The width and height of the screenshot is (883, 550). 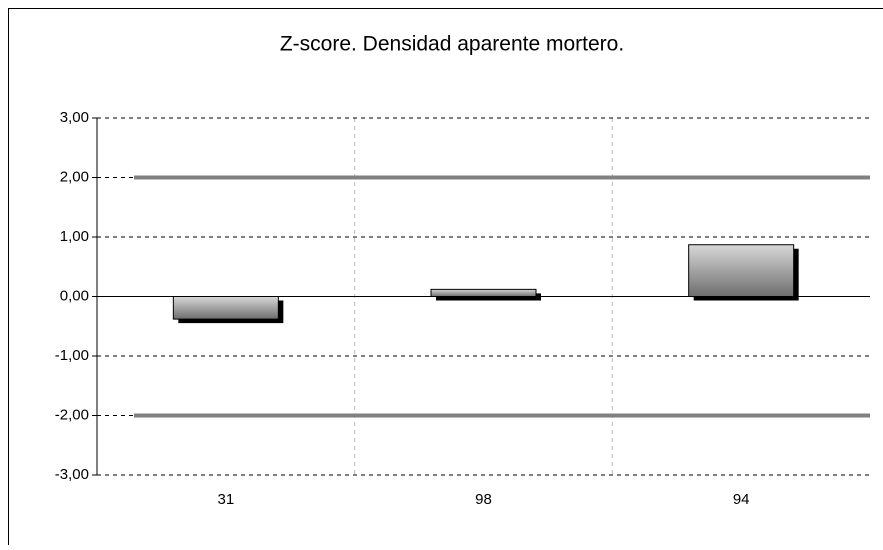 I want to click on y-tick-label: 3,00, so click(x=74, y=117).